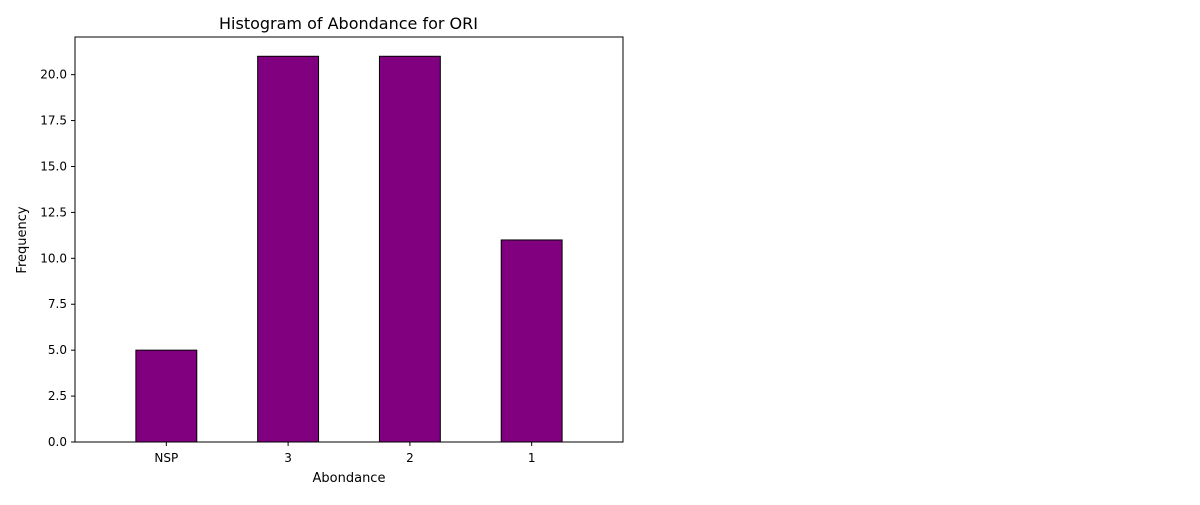  I want to click on y-tick-label: 5.0, so click(57, 350).